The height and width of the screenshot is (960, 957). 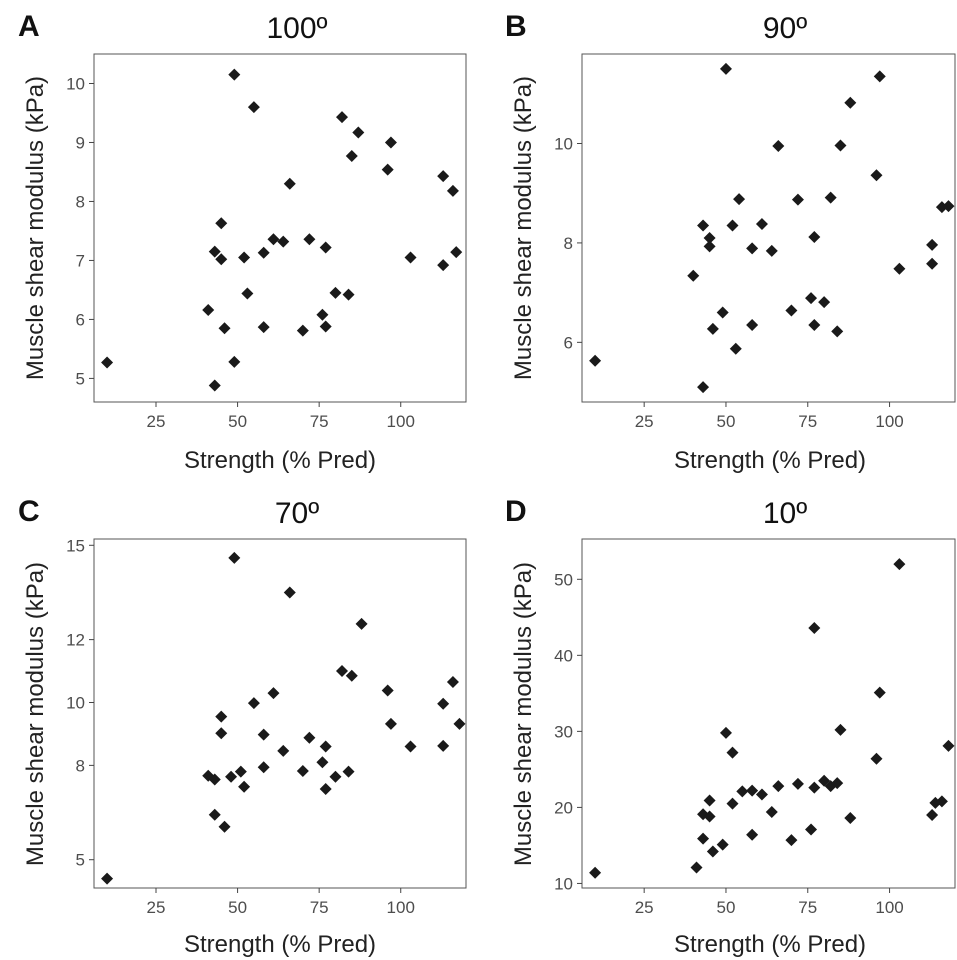 What do you see at coordinates (523, 228) in the screenshot?
I see `panel-b-y-axis-title: Muscle shear modulus (kPa)` at bounding box center [523, 228].